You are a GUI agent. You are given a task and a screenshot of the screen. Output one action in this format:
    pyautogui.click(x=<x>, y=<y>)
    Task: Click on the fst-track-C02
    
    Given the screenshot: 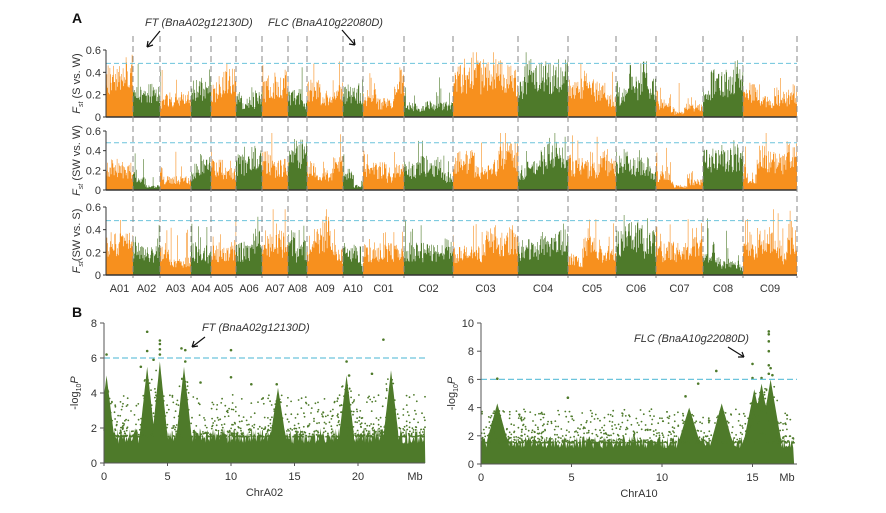 What is the action you would take?
    pyautogui.click(x=429, y=247)
    